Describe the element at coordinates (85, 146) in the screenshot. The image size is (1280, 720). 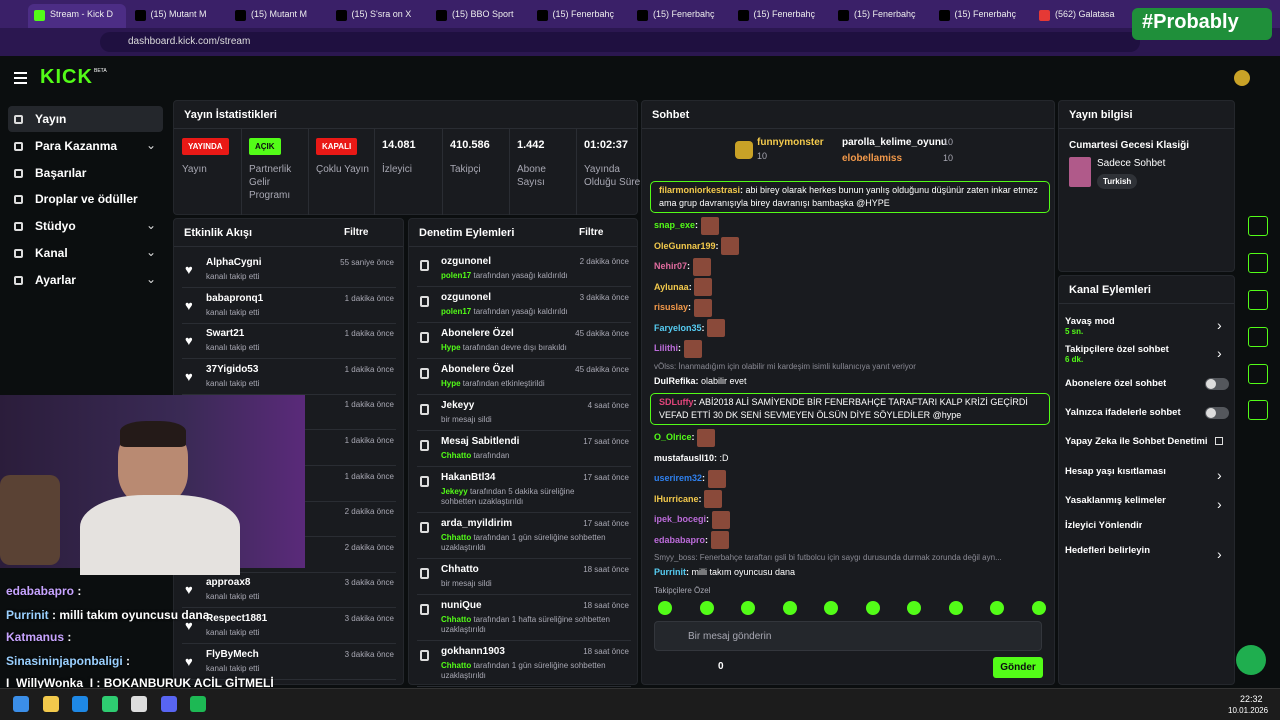
I see `nav-item: Para Kazanma ⌄` at that location.